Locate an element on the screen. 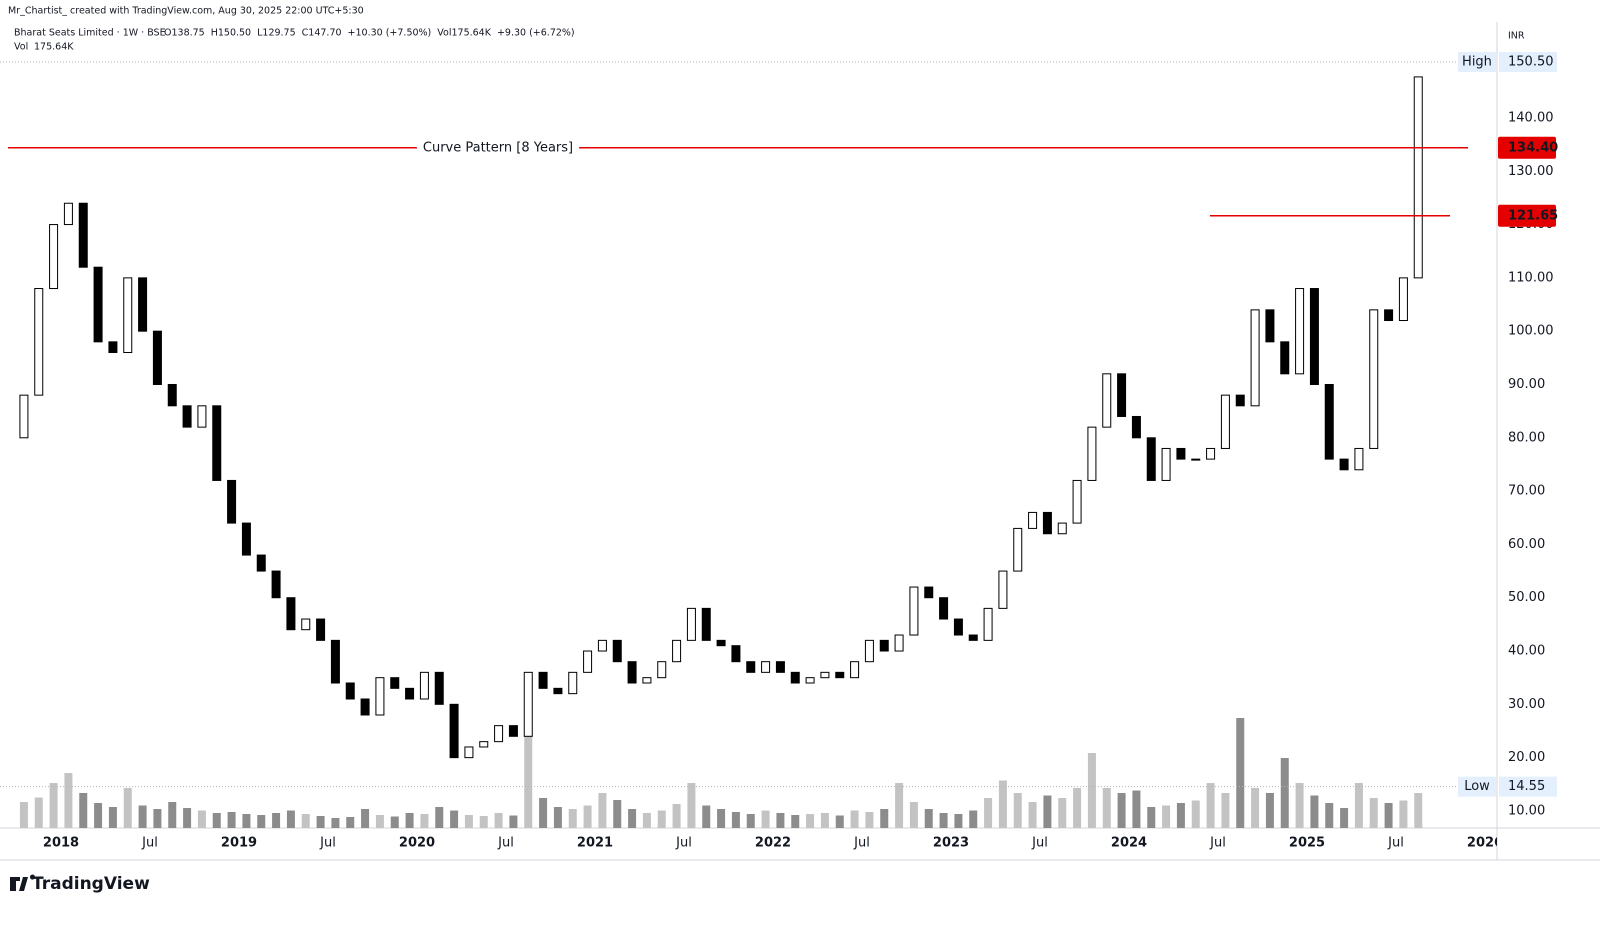  candle-body: 2023-03 is located at coordinates (988, 624).